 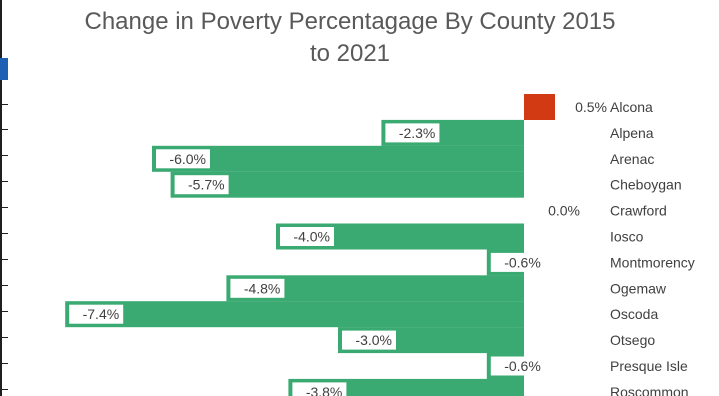 What do you see at coordinates (638, 211) in the screenshot?
I see `category-label-crawford: Crawford` at bounding box center [638, 211].